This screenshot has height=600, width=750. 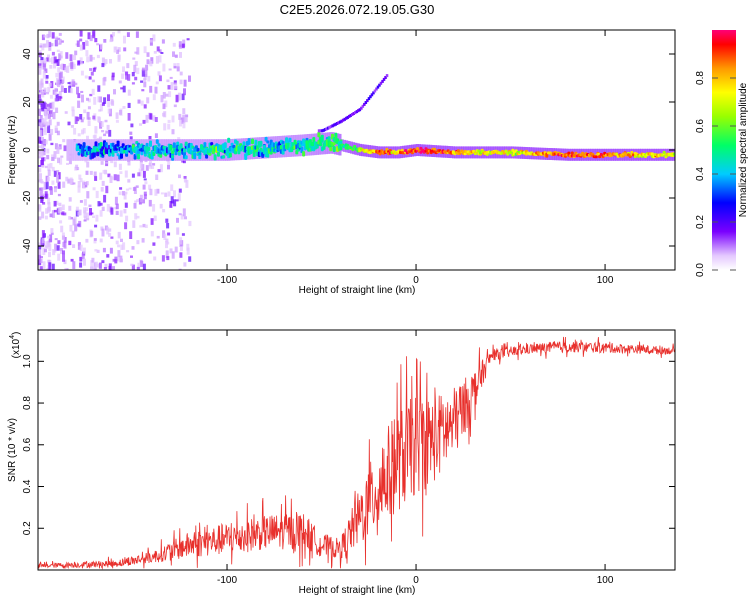 I want to click on x-tick-label: 100, so click(x=605, y=580).